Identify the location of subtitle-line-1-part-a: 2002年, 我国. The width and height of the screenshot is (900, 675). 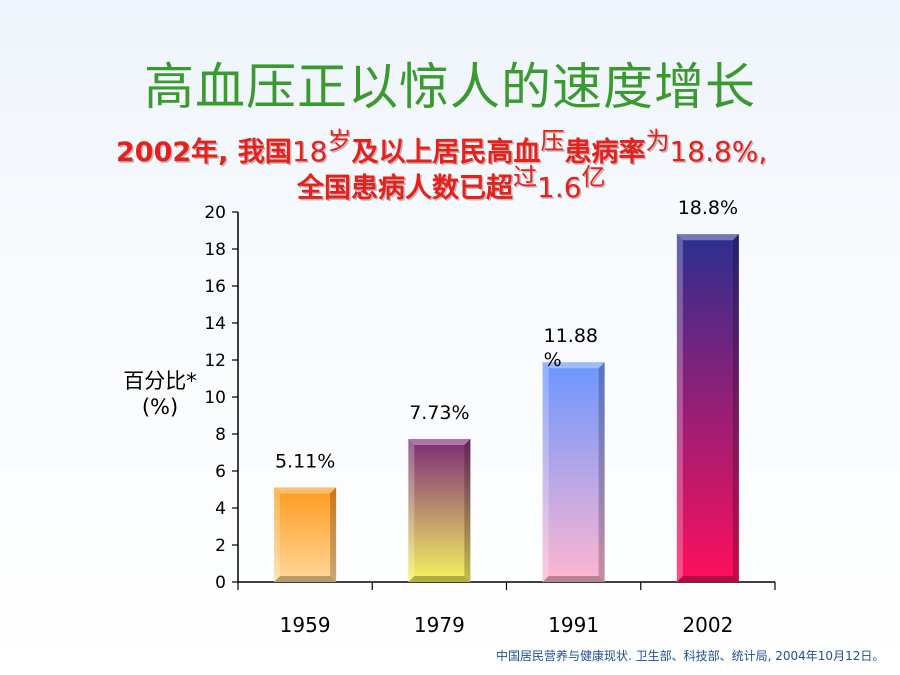
(204, 152).